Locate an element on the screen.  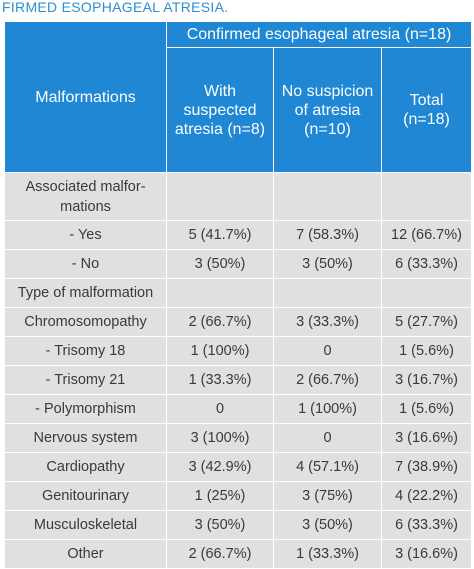
table-row: Associated malfor-mations is located at coordinates (238, 196).